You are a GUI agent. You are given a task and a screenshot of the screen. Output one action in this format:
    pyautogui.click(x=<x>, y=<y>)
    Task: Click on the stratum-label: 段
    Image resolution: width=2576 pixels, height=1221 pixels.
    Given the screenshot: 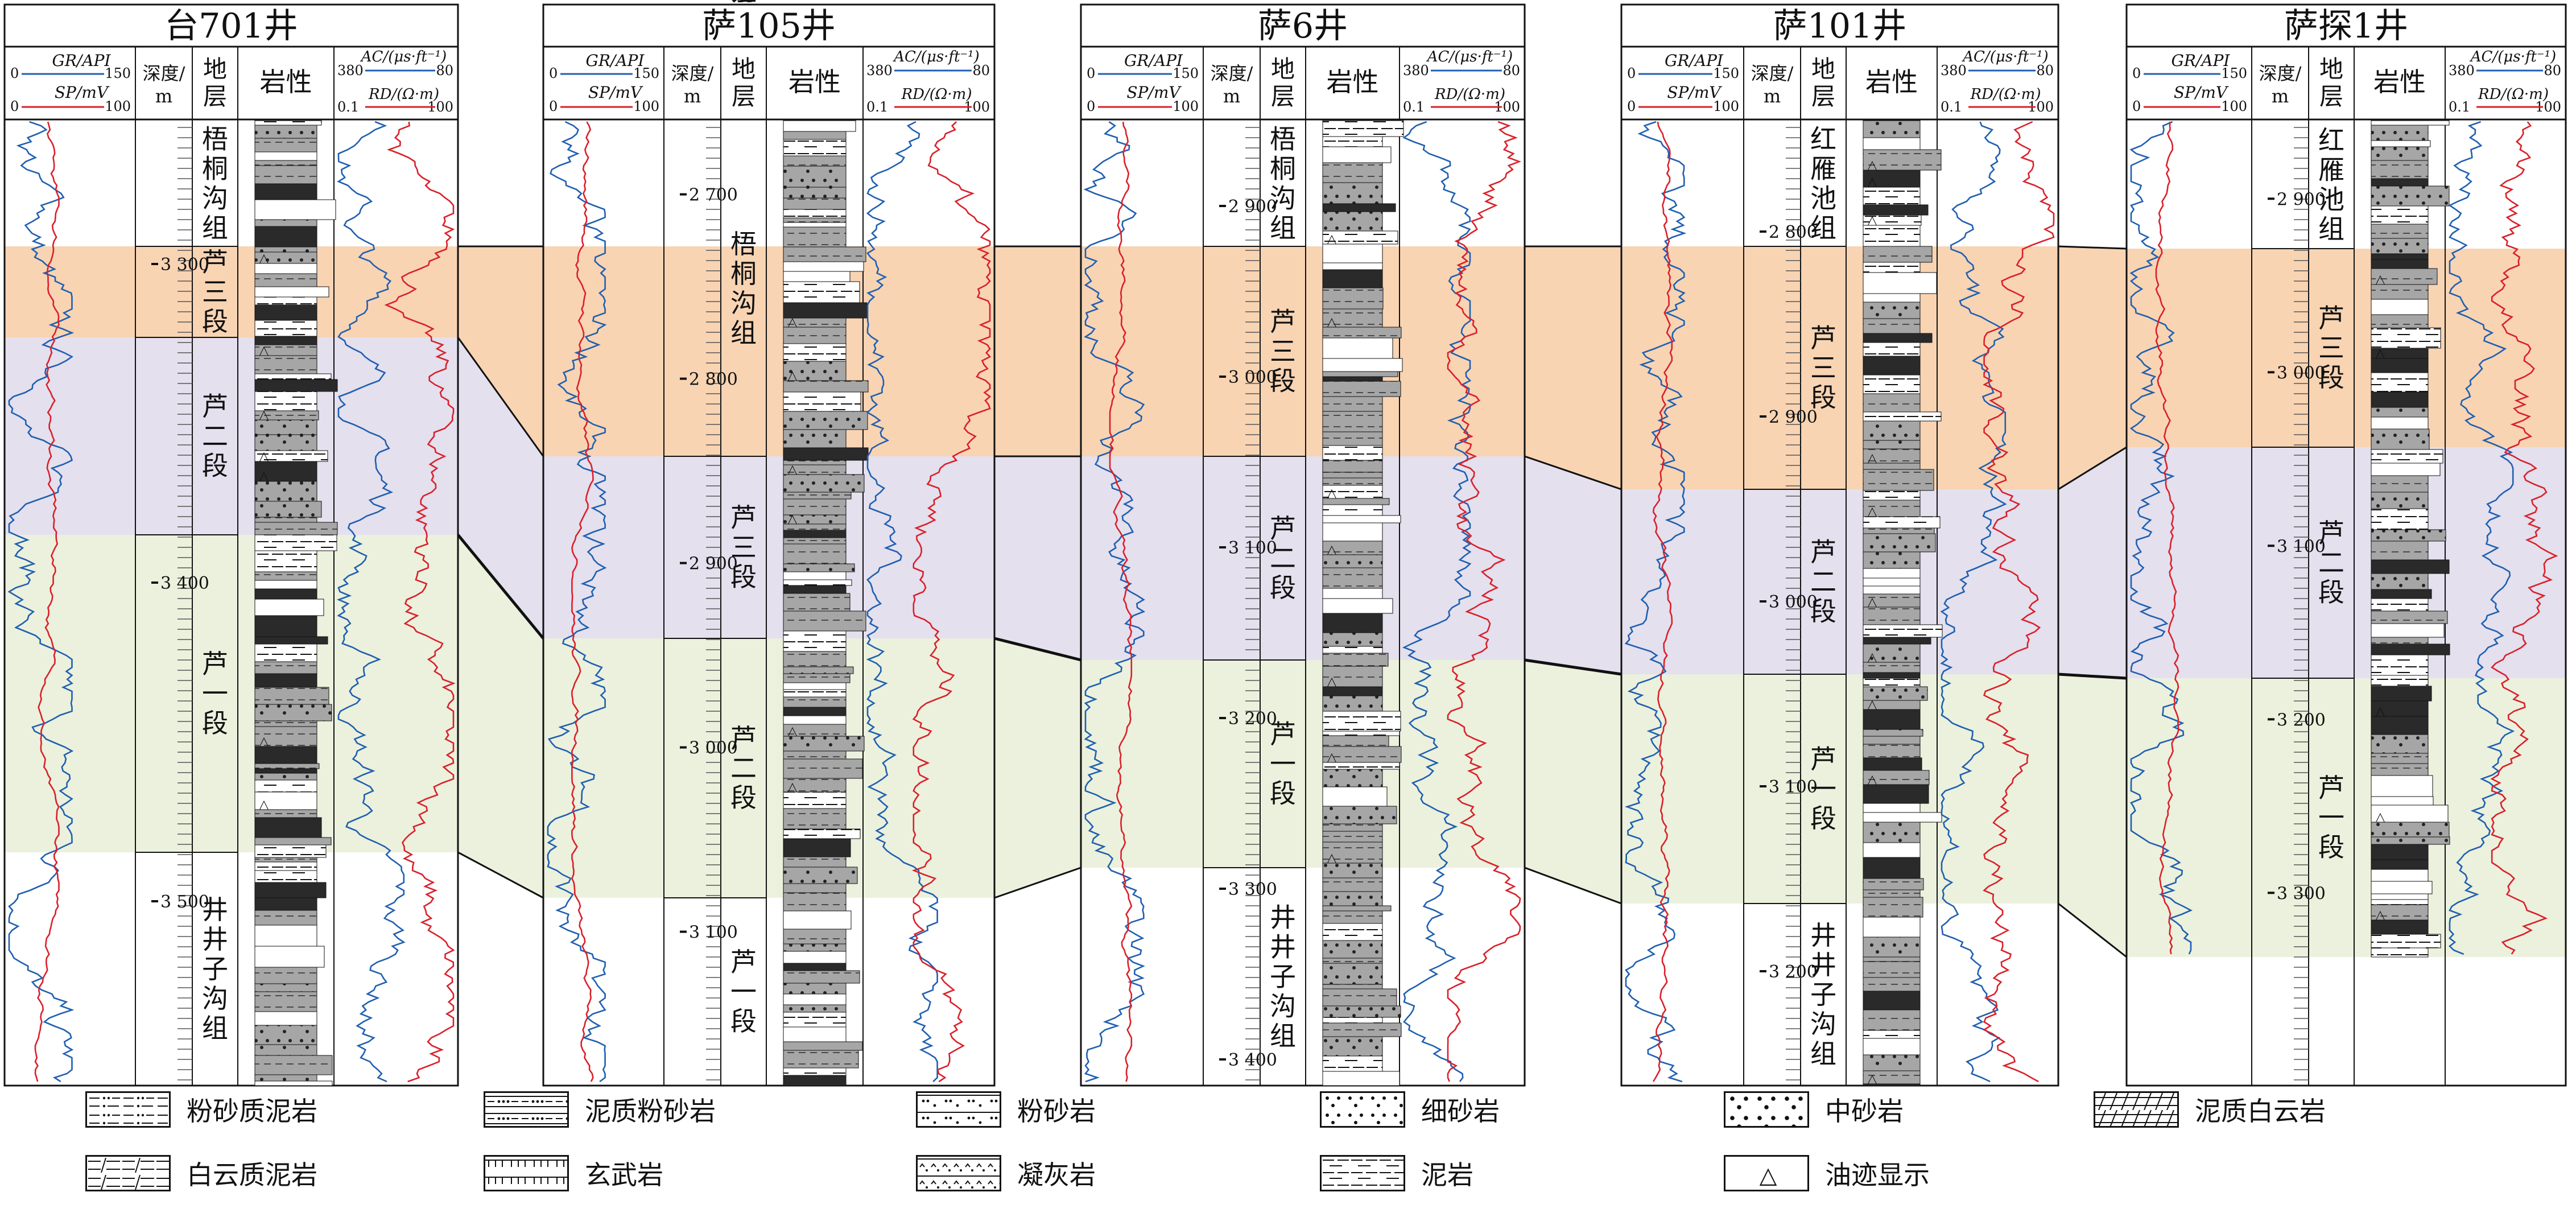 What is the action you would take?
    pyautogui.click(x=2331, y=377)
    